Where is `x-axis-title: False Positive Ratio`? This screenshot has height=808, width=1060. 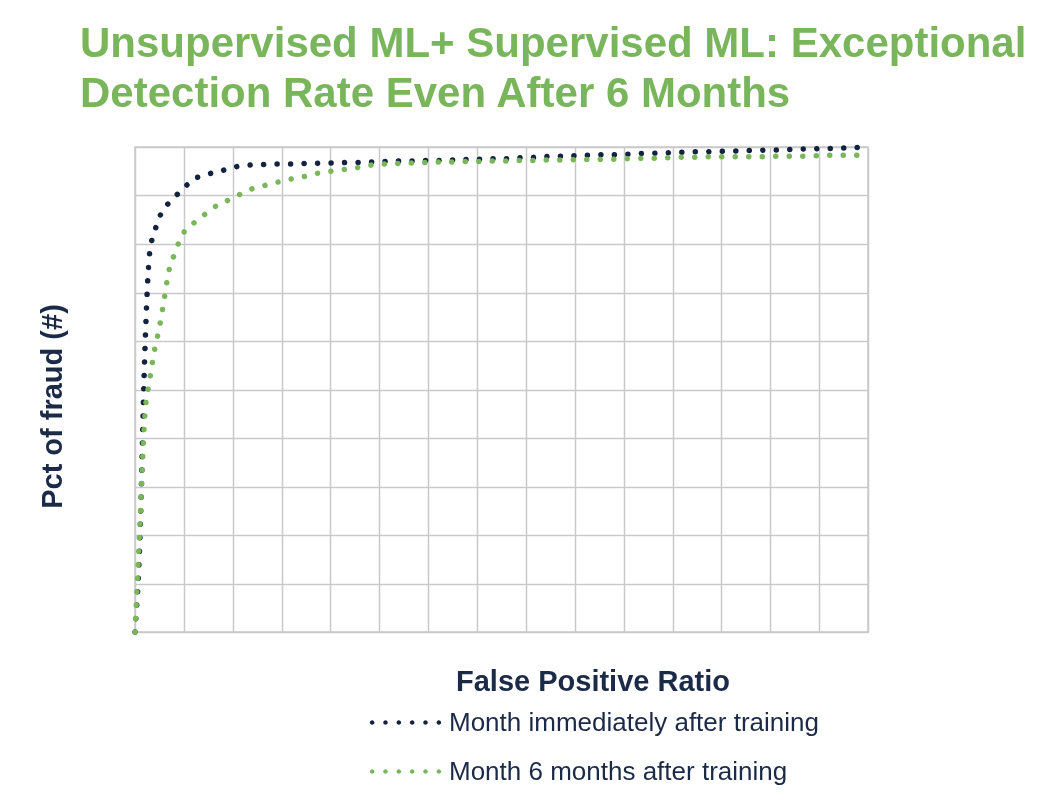 x-axis-title: False Positive Ratio is located at coordinates (593, 680).